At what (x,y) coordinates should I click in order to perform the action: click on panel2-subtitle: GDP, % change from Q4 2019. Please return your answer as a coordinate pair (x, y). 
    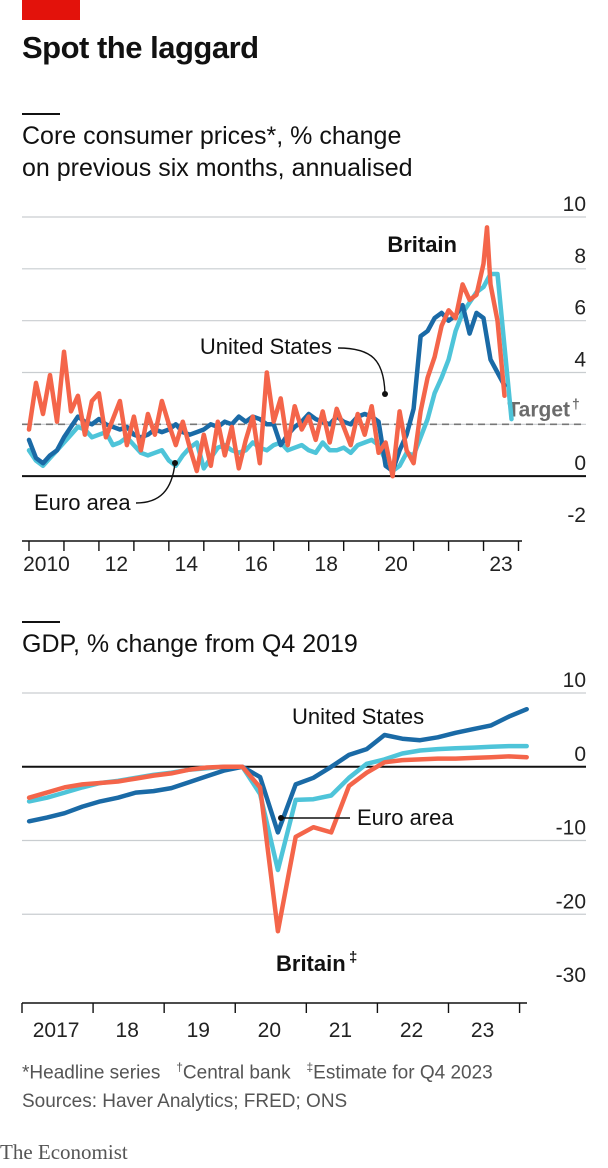
    Looking at the image, I should click on (190, 644).